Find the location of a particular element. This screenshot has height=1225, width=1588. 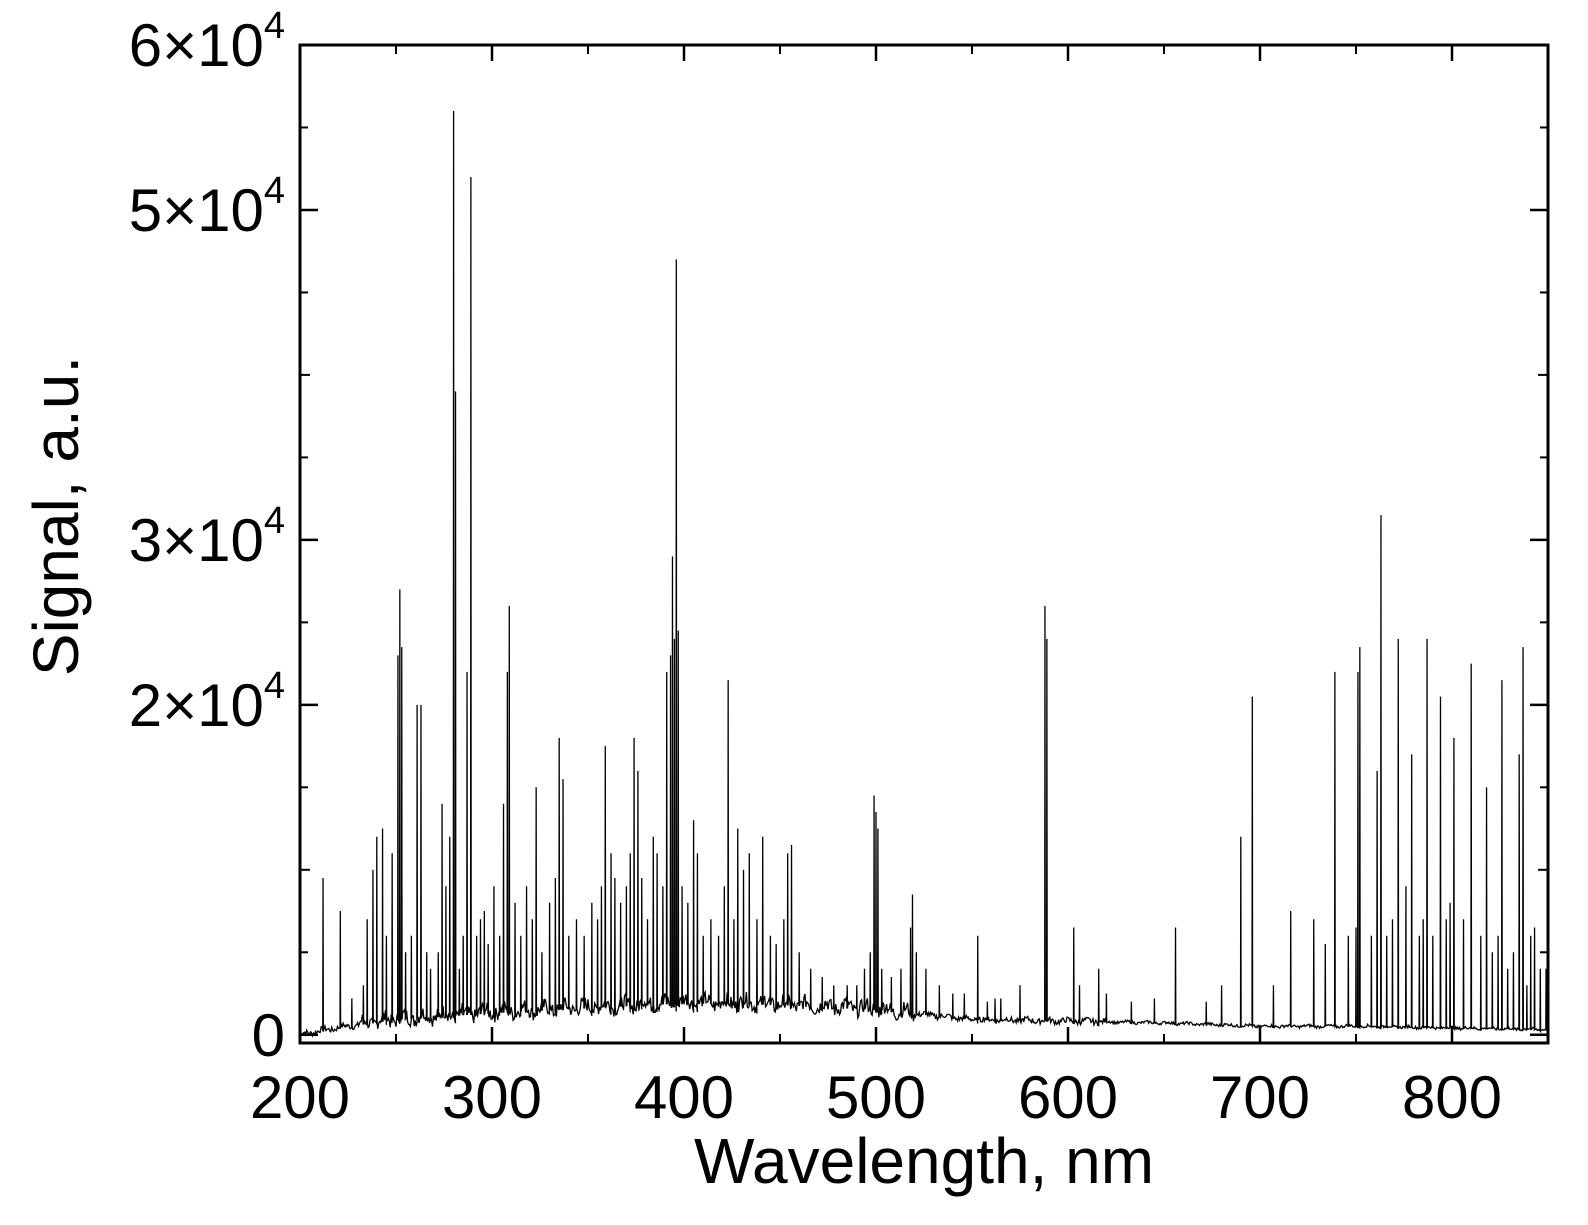

y-tick-mantissa: 5×10 is located at coordinates (196, 210).